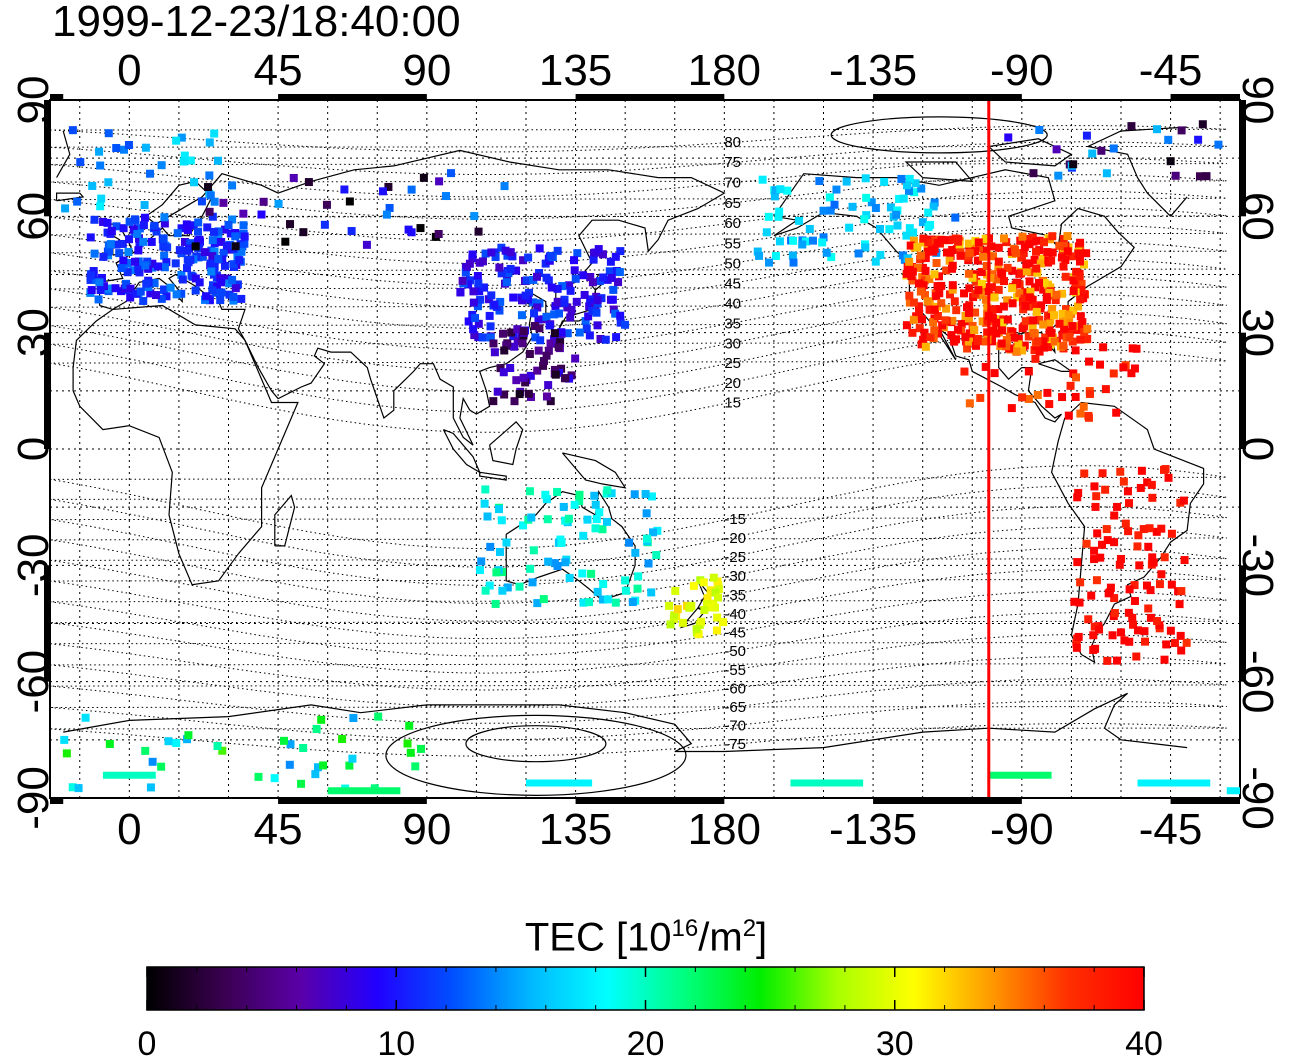 This screenshot has width=1292, height=1057. Describe the element at coordinates (256, 23) in the screenshot. I see `plot-timestamp-title: 1999-12-23/18:40:00` at that location.